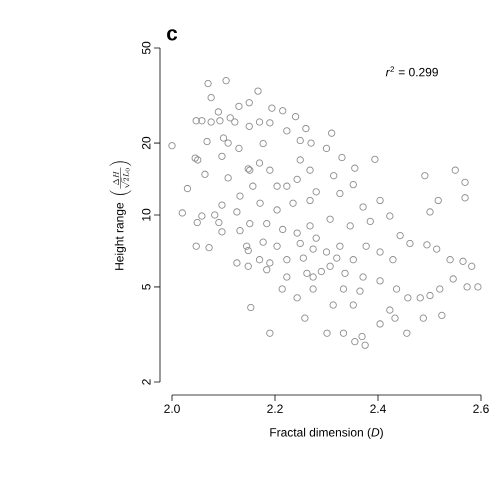 The height and width of the screenshot is (496, 499). I want to click on annotation: r$^{2}$ = 0.299, so click(412, 71).